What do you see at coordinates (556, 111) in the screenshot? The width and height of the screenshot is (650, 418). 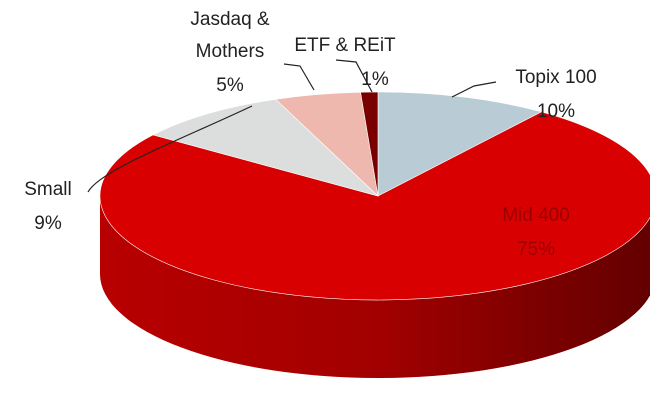 I see `value-label: 10%` at bounding box center [556, 111].